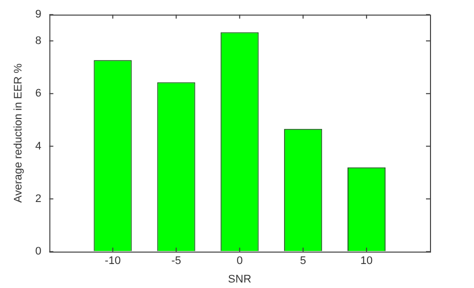 The height and width of the screenshot is (288, 474). I want to click on x-tick-label: -10, so click(112, 261).